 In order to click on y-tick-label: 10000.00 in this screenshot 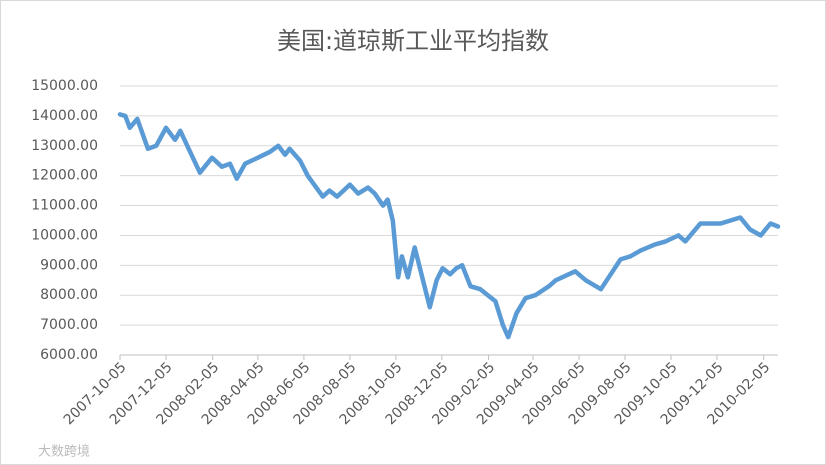, I will do `click(64, 235)`.